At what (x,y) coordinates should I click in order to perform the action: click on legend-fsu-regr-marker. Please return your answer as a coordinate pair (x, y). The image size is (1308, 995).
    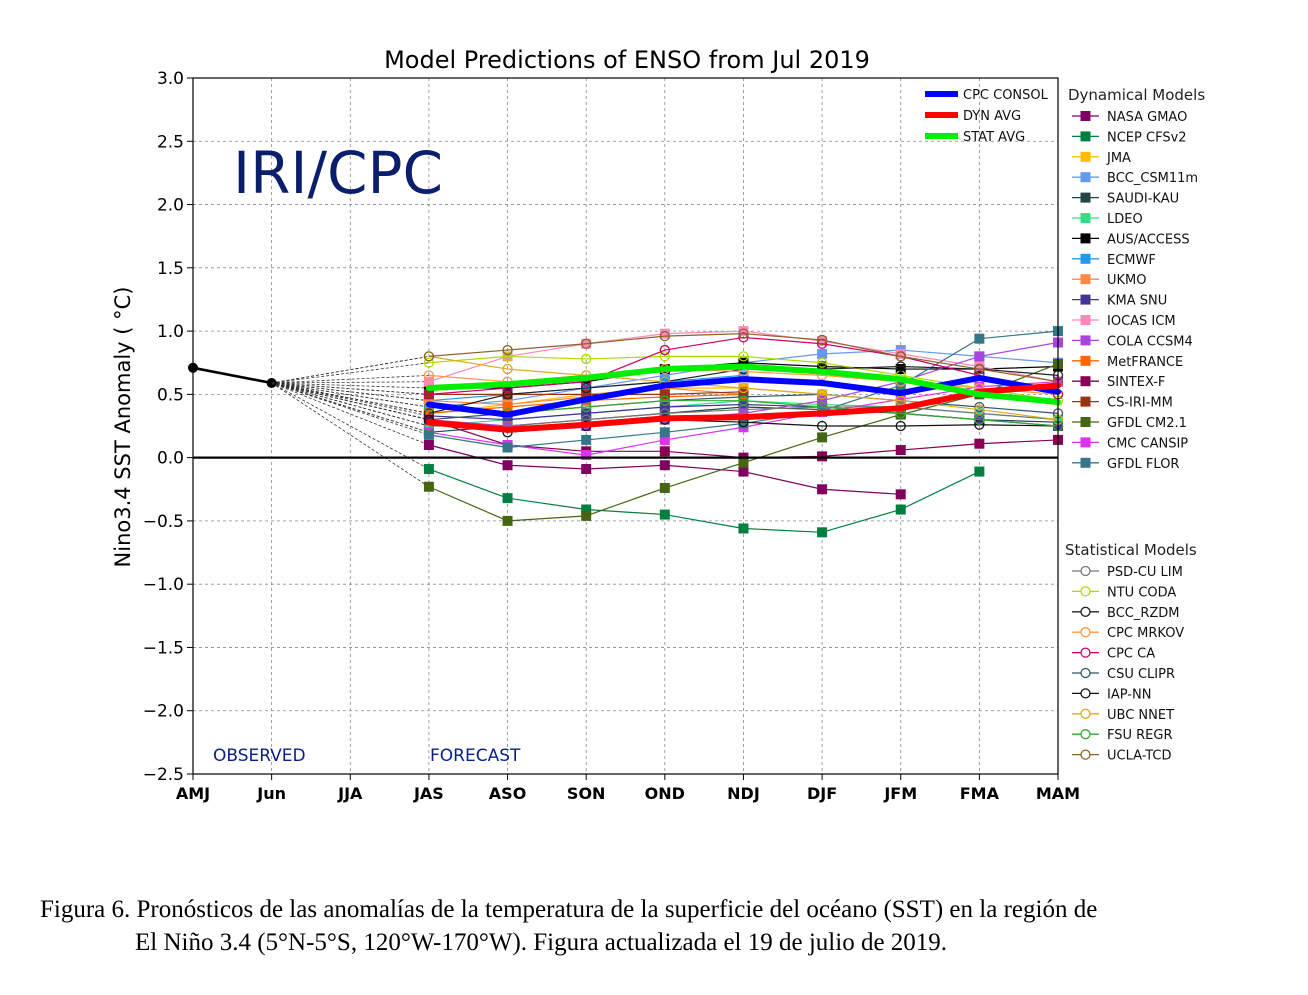
    Looking at the image, I should click on (1085, 734).